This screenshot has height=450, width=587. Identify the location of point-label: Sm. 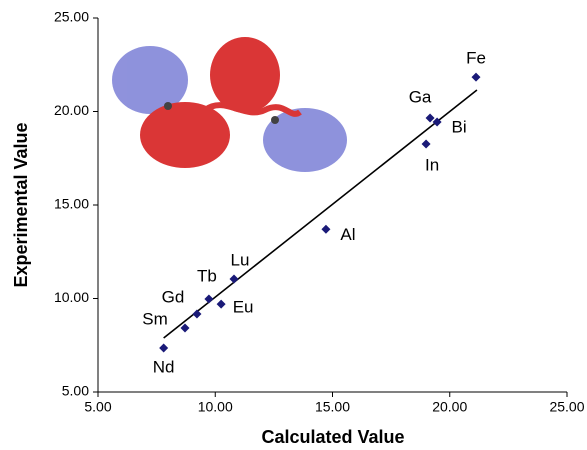
(155, 319).